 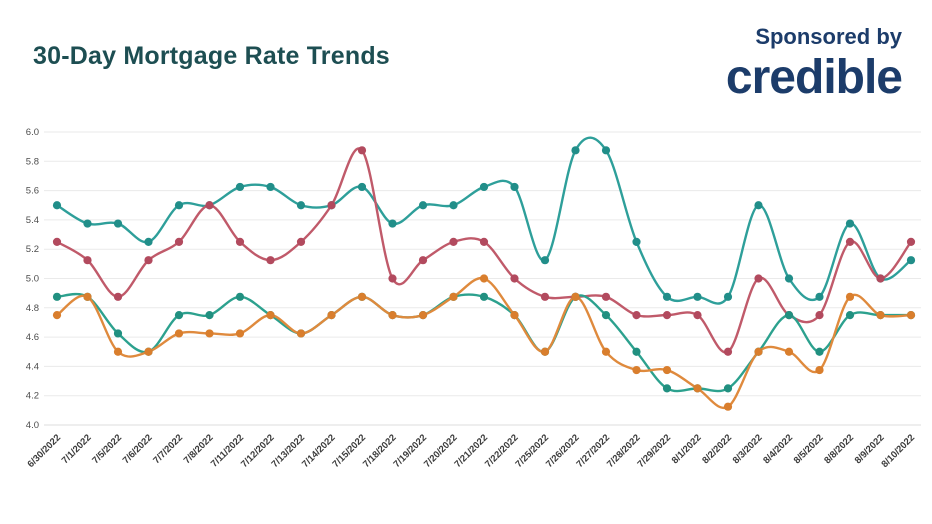 What do you see at coordinates (748, 449) in the screenshot?
I see `x-axis-tick-label: 8/3/2022` at bounding box center [748, 449].